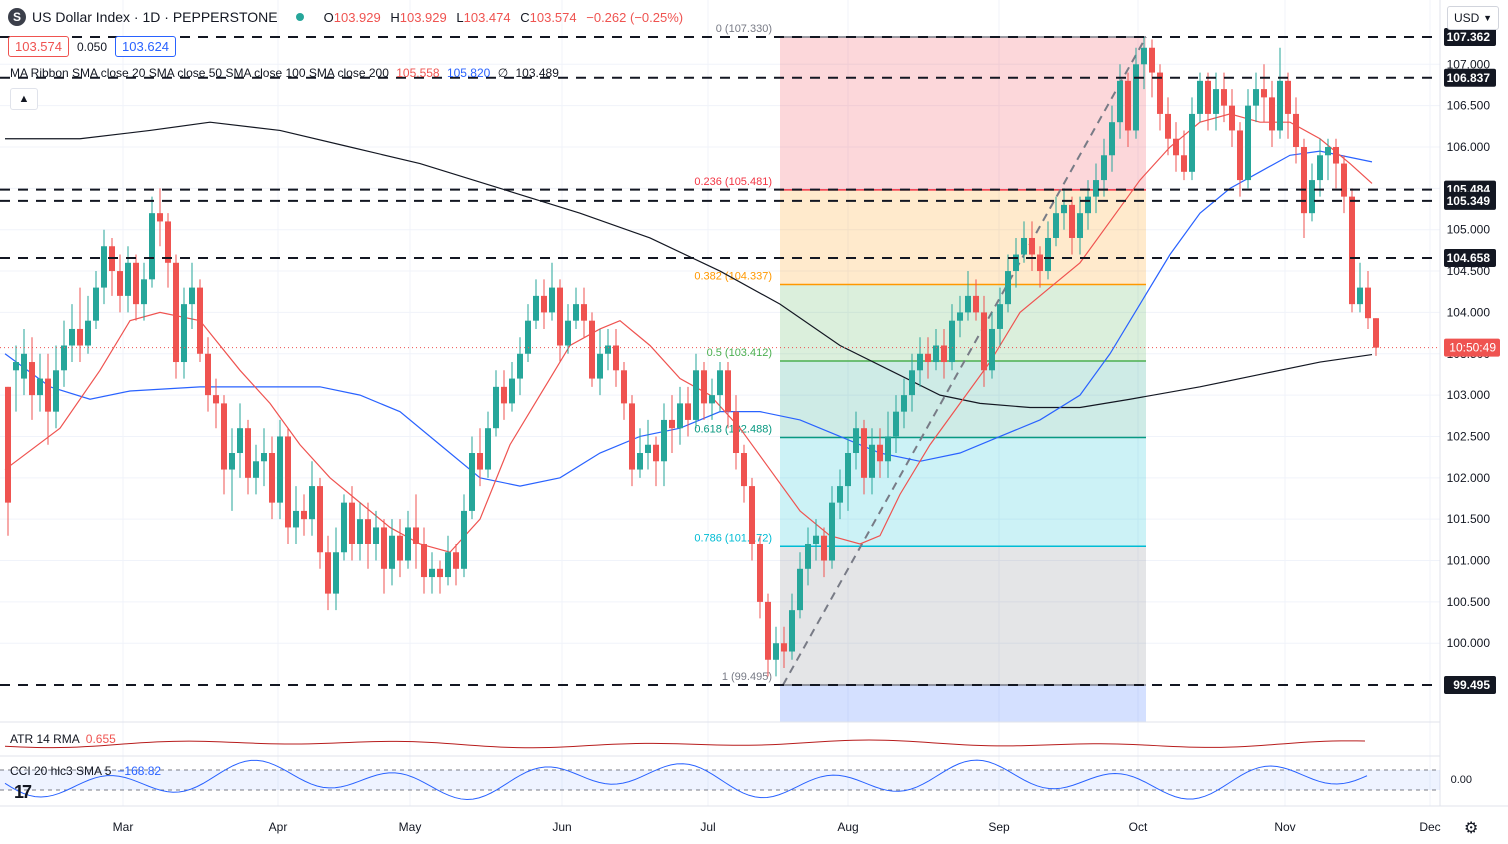  I want to click on price-tick-label: 104.500, so click(1469, 271).